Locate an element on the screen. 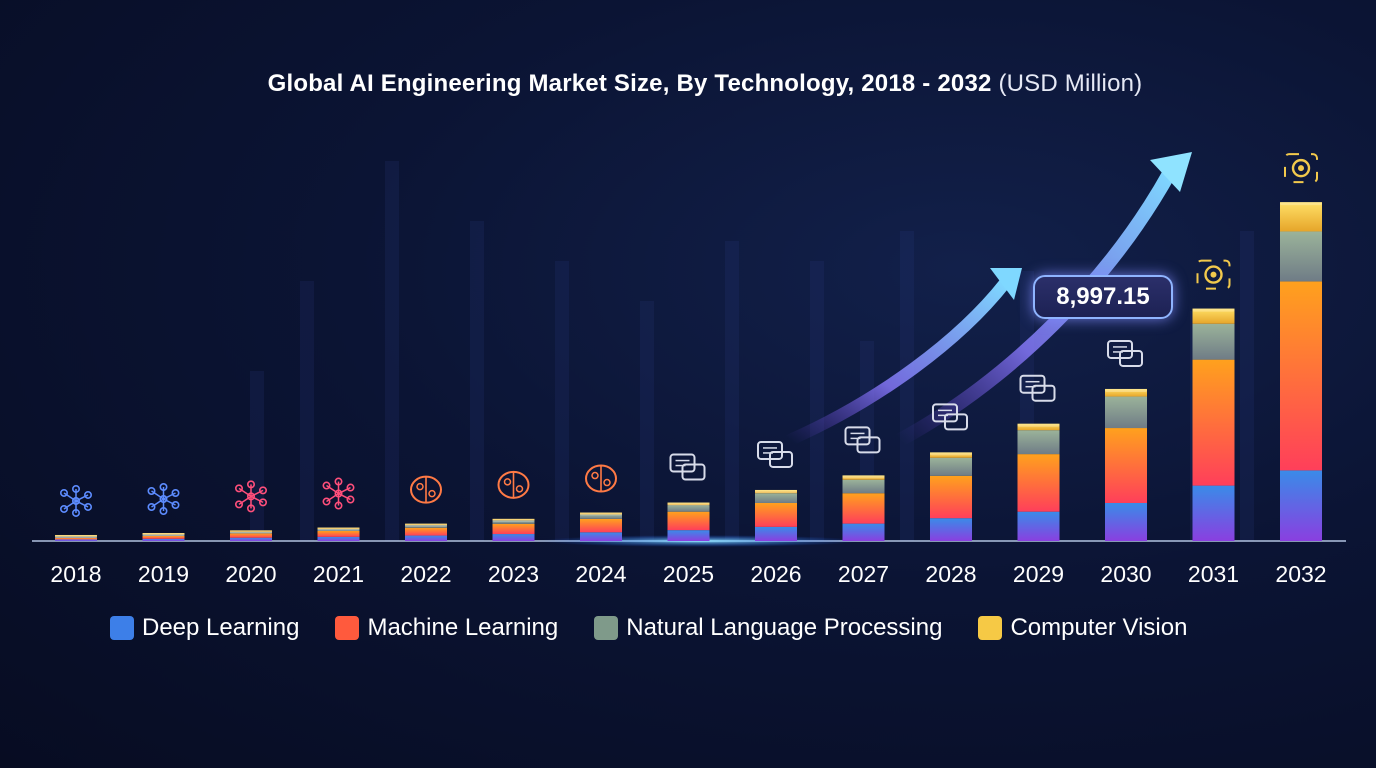 The width and height of the screenshot is (1376, 768). bar-computer-vision-2024 is located at coordinates (601, 513).